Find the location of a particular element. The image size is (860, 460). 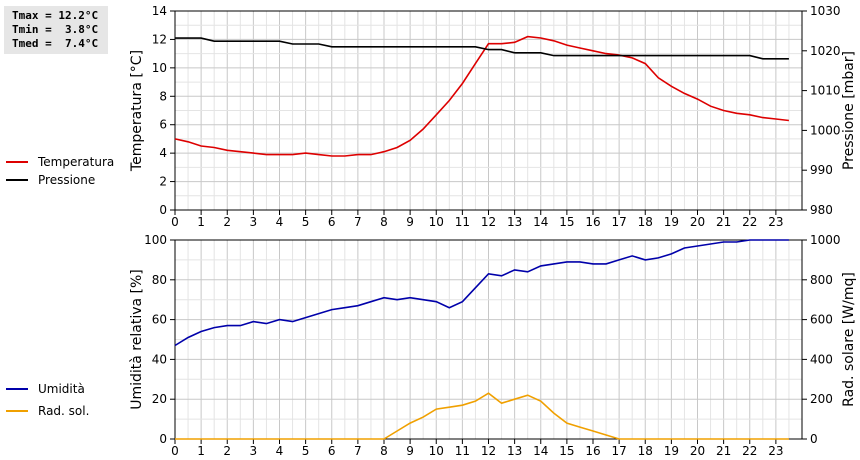

legend-label-umidita: Umidità is located at coordinates (61, 389).